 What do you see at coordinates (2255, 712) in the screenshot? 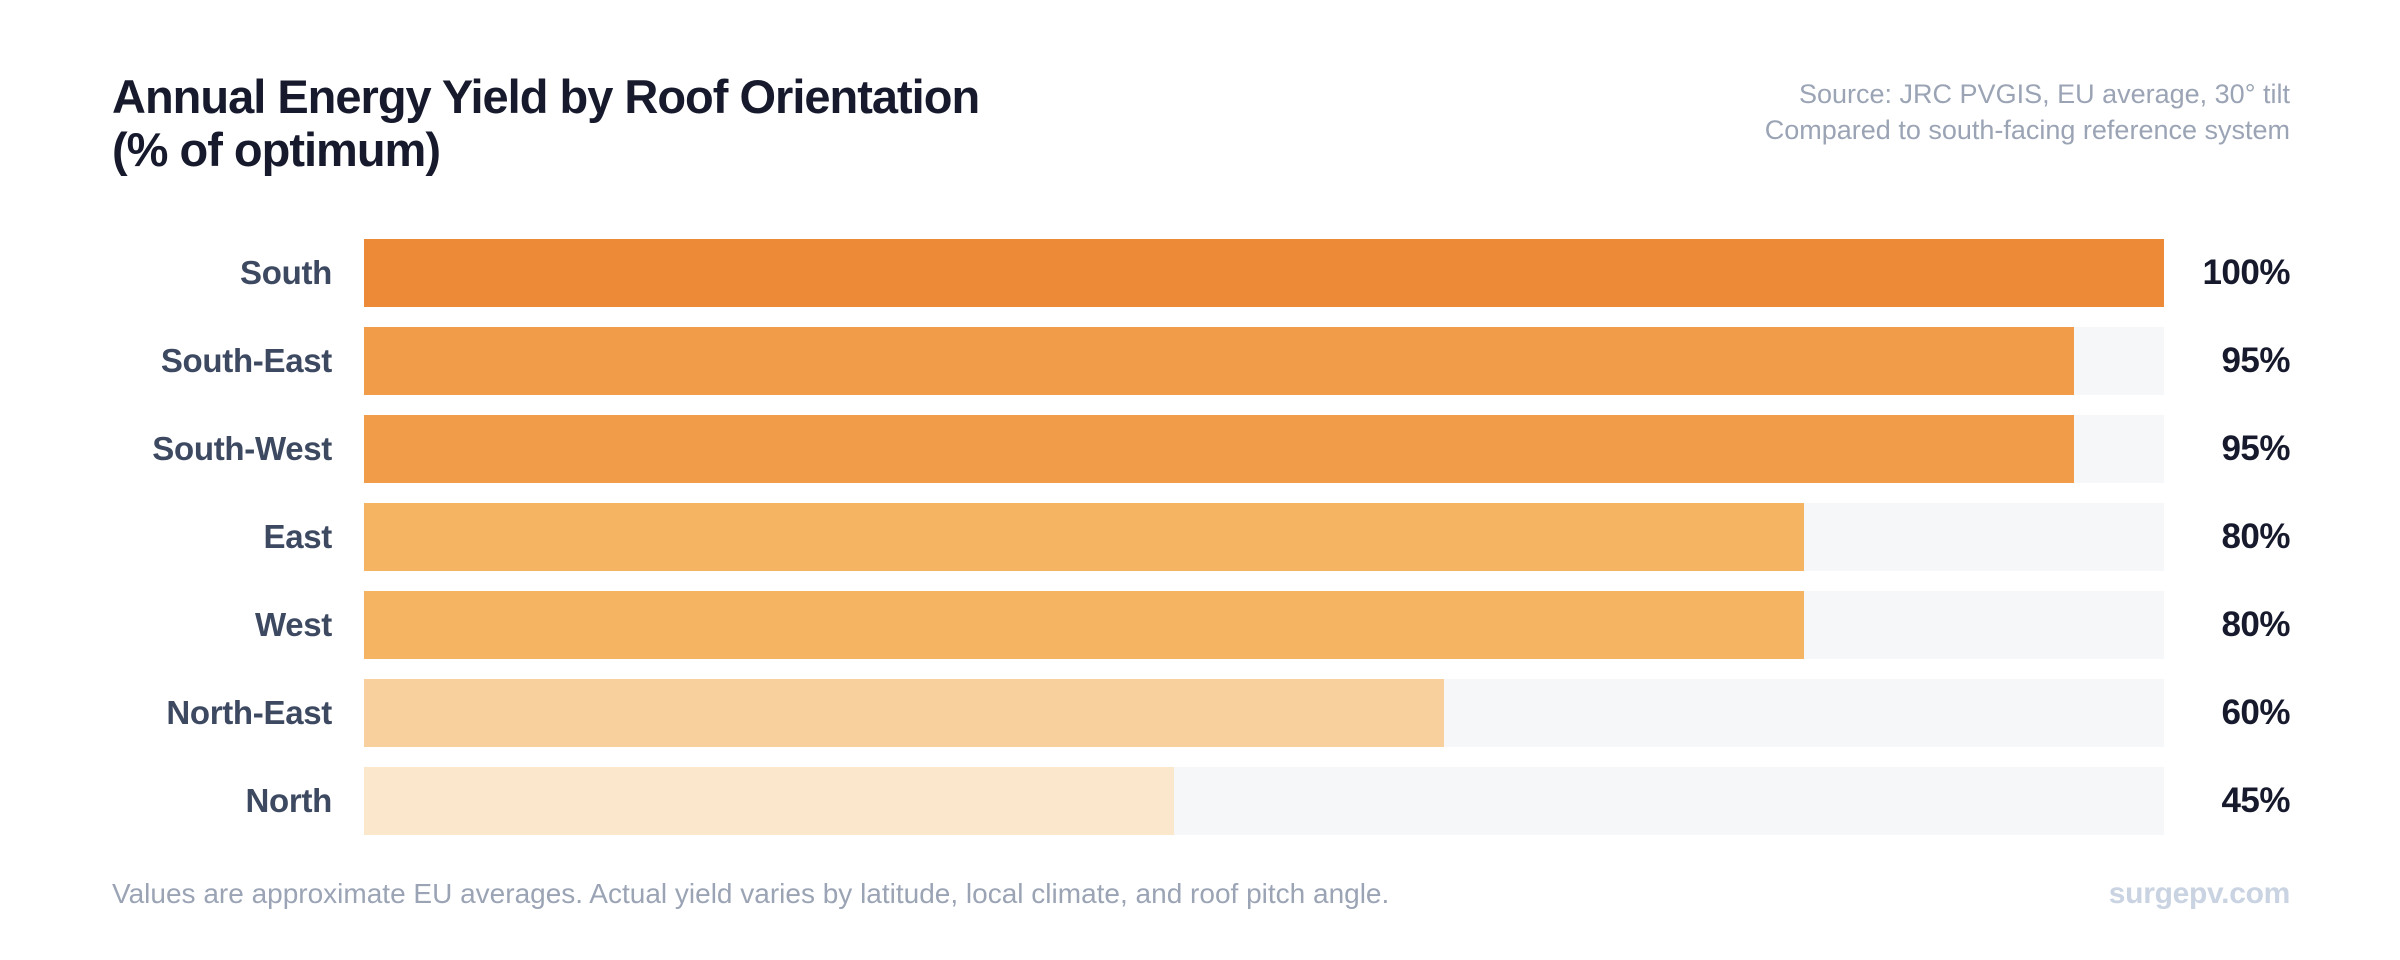
I see `value-label: 60%` at bounding box center [2255, 712].